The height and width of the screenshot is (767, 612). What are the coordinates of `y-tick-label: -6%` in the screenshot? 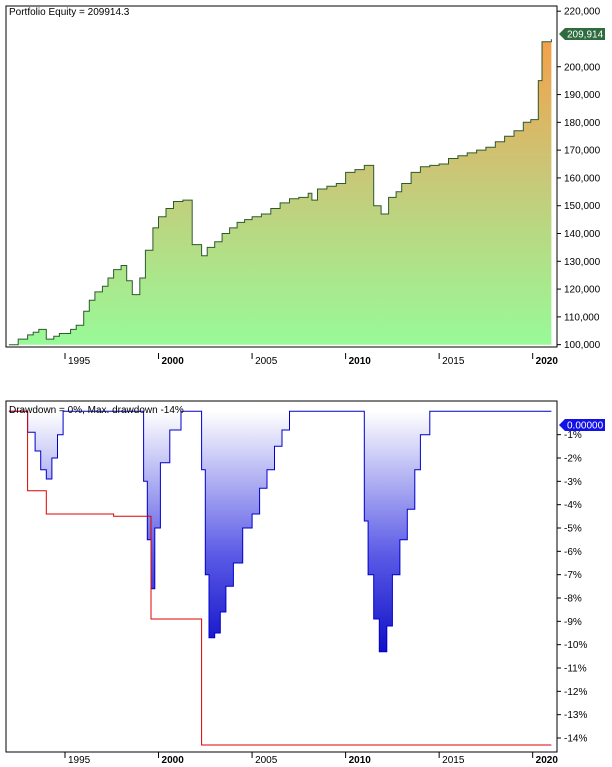 It's located at (573, 552).